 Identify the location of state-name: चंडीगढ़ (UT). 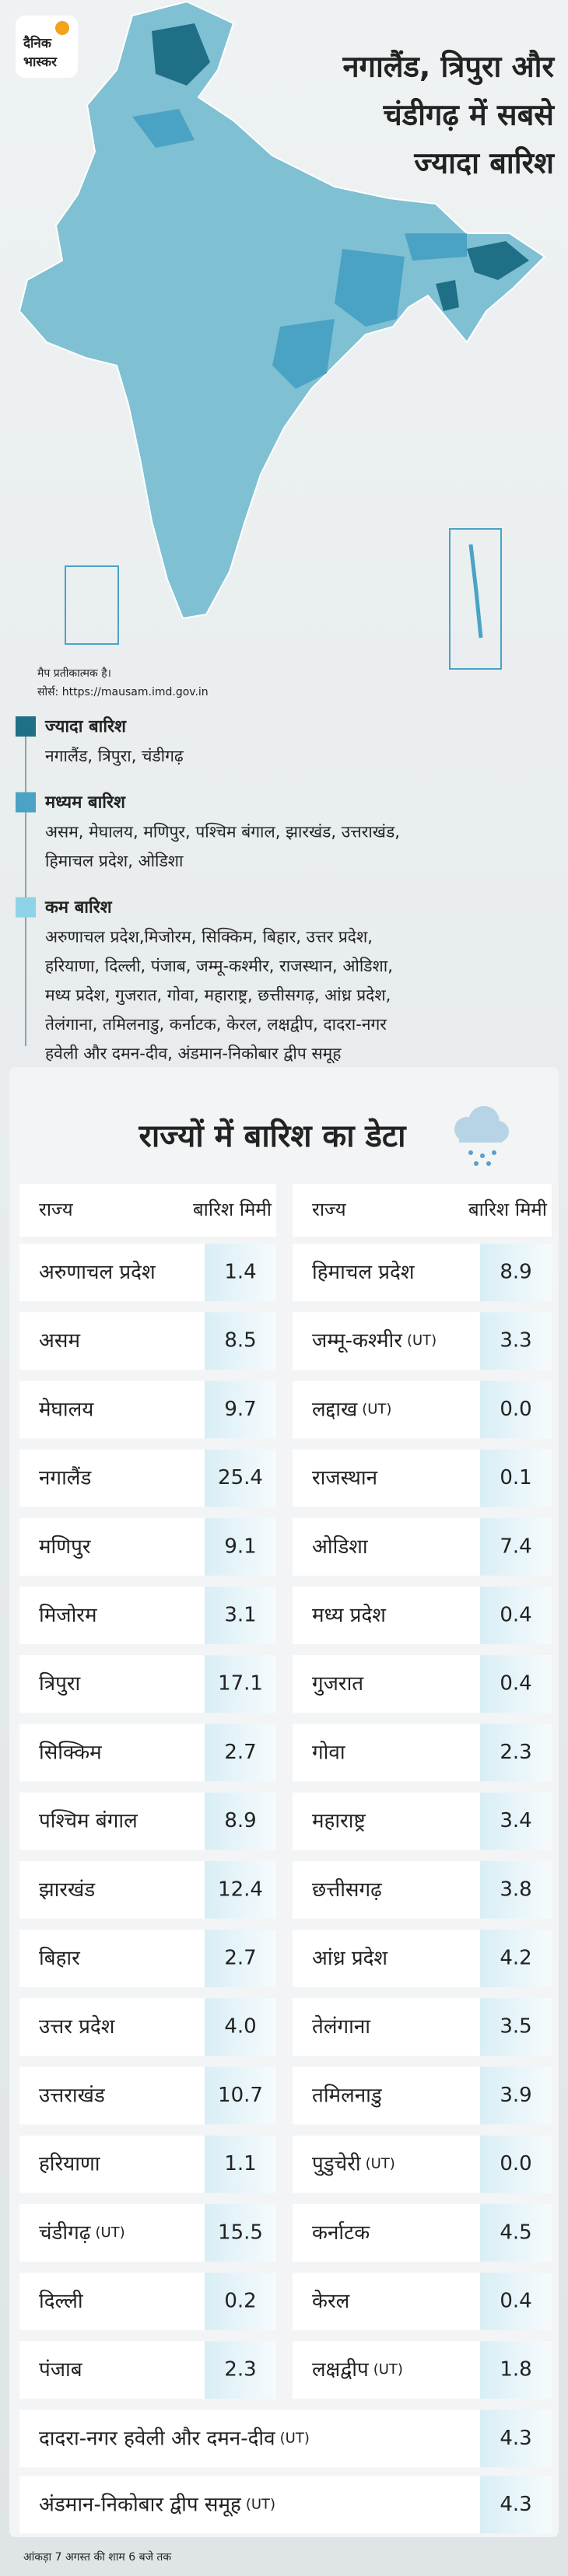
(82, 2232).